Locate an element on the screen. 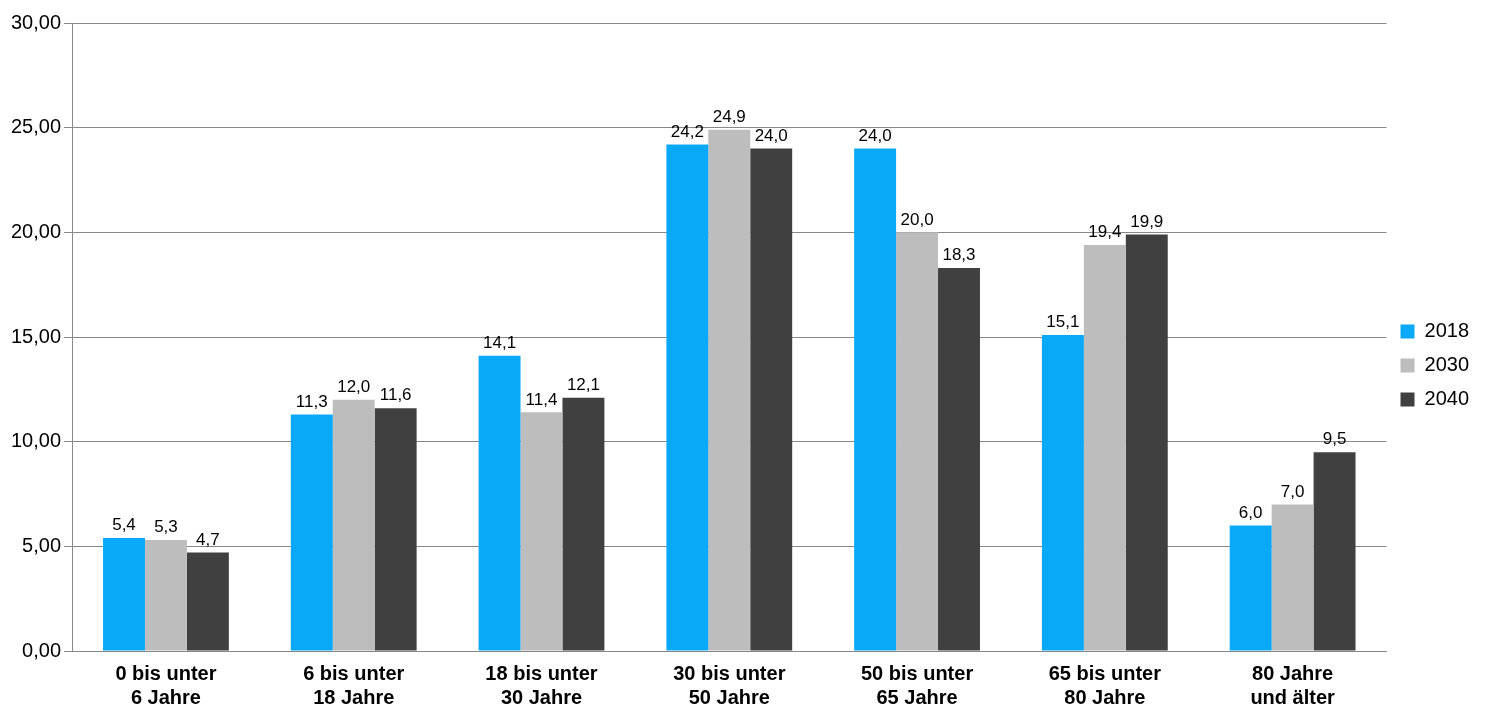  data-label: 5,3 is located at coordinates (166, 527).